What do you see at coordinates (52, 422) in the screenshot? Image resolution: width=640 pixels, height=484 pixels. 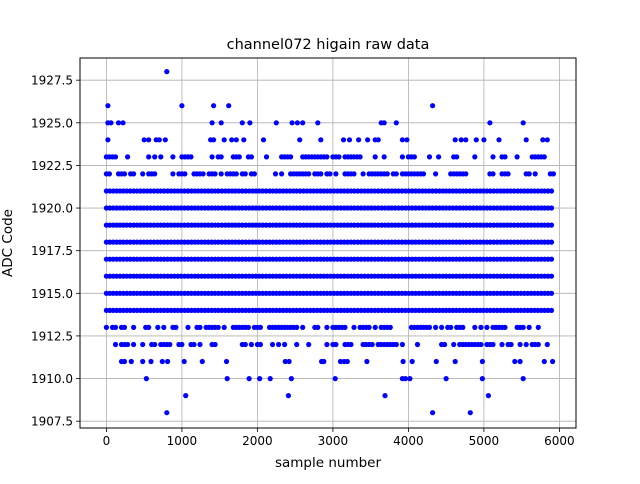 I see `y-tick-label: 1907.5` at bounding box center [52, 422].